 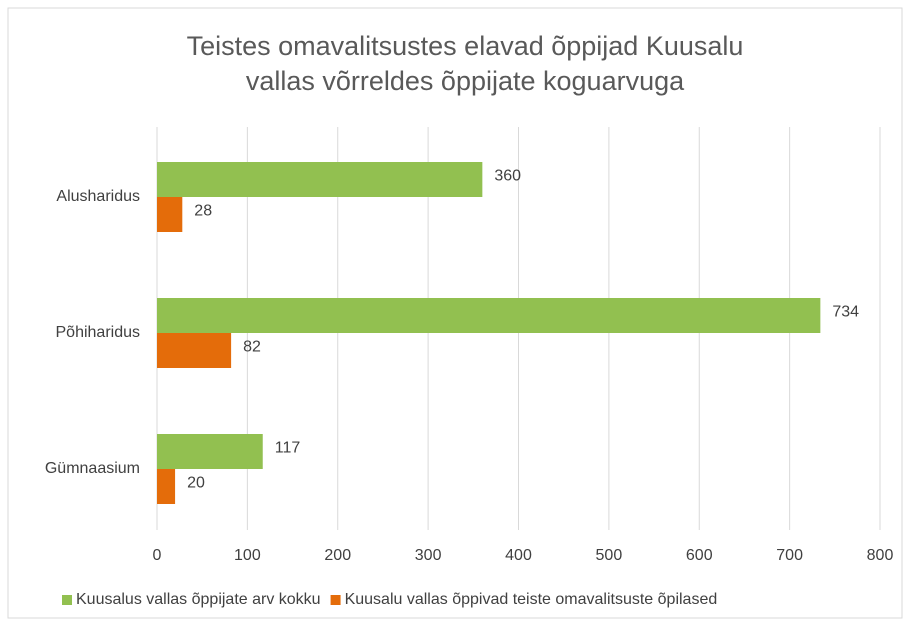 What do you see at coordinates (428, 555) in the screenshot?
I see `x-tick-label: 300` at bounding box center [428, 555].